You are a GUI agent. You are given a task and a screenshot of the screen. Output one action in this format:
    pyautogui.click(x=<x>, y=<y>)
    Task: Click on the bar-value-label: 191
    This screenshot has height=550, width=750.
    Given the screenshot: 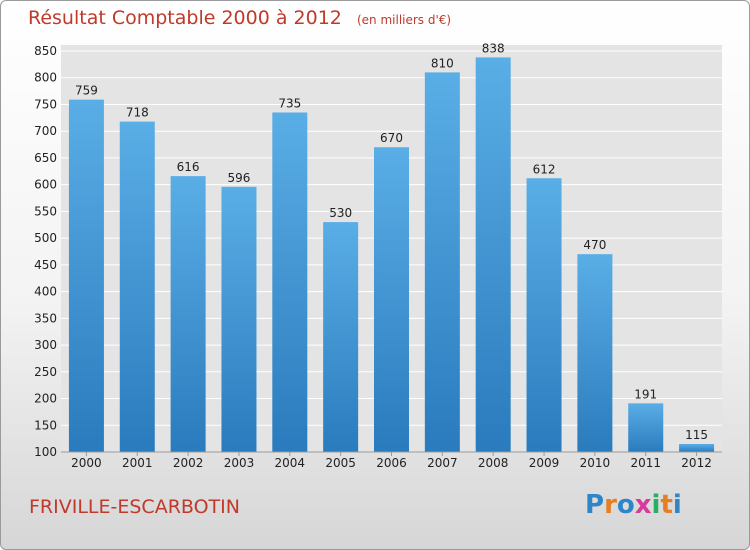 What is the action you would take?
    pyautogui.click(x=645, y=394)
    